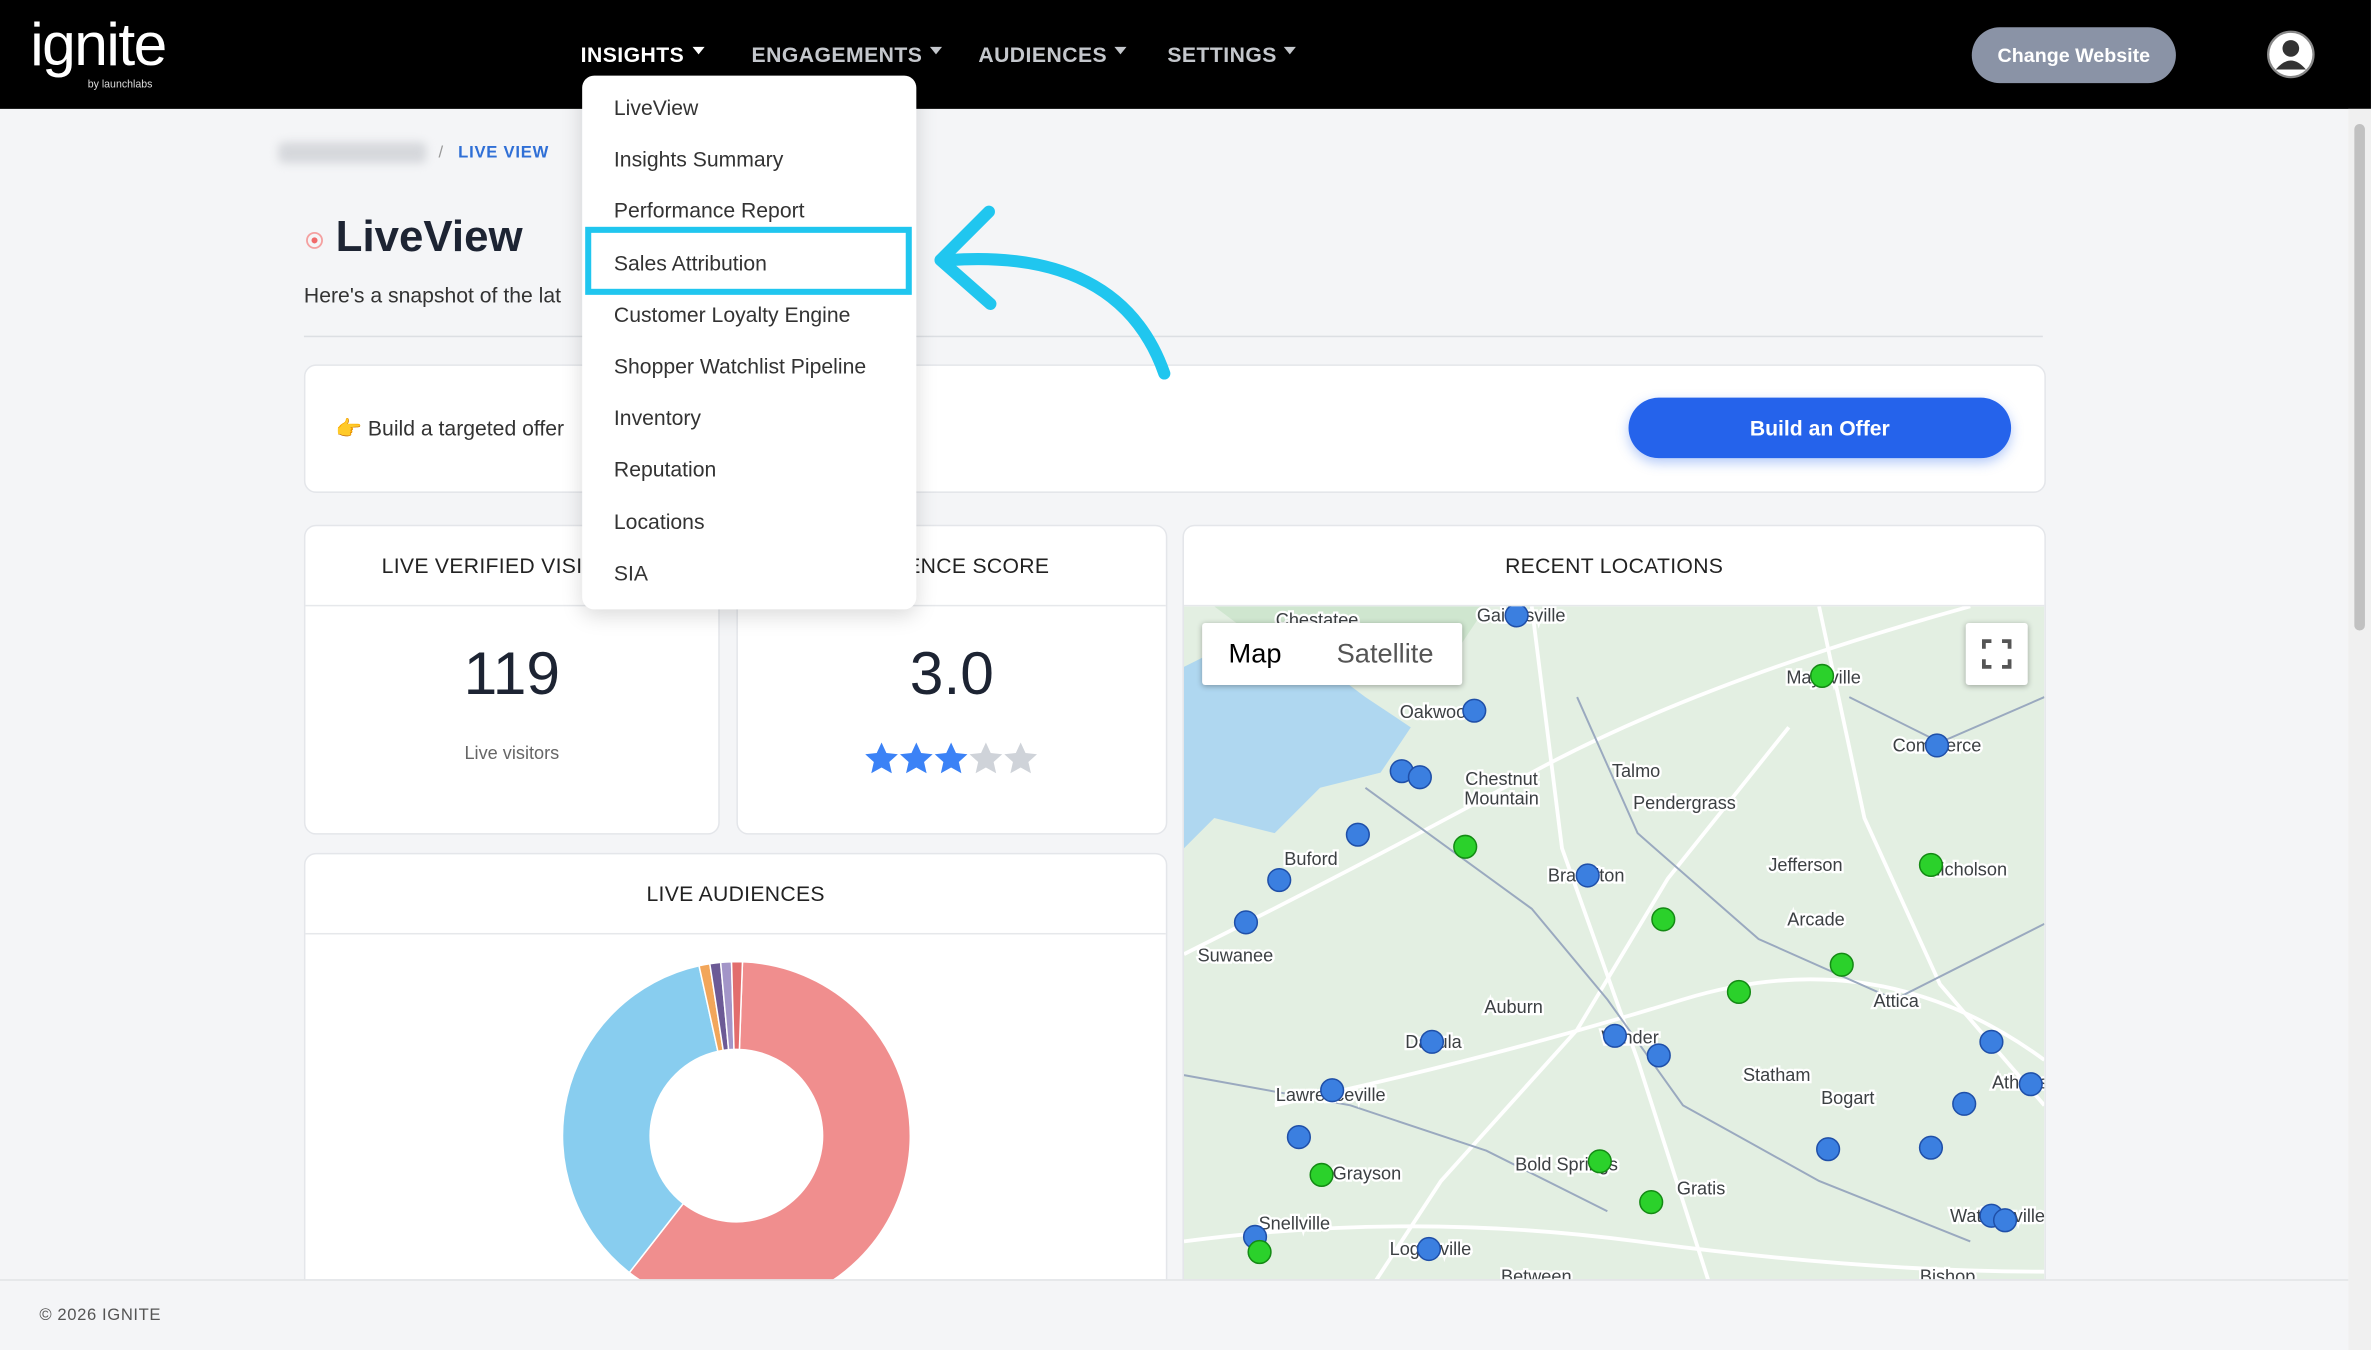 This screenshot has height=1350, width=2371. I want to click on breadcrumb-sep: /, so click(441, 152).